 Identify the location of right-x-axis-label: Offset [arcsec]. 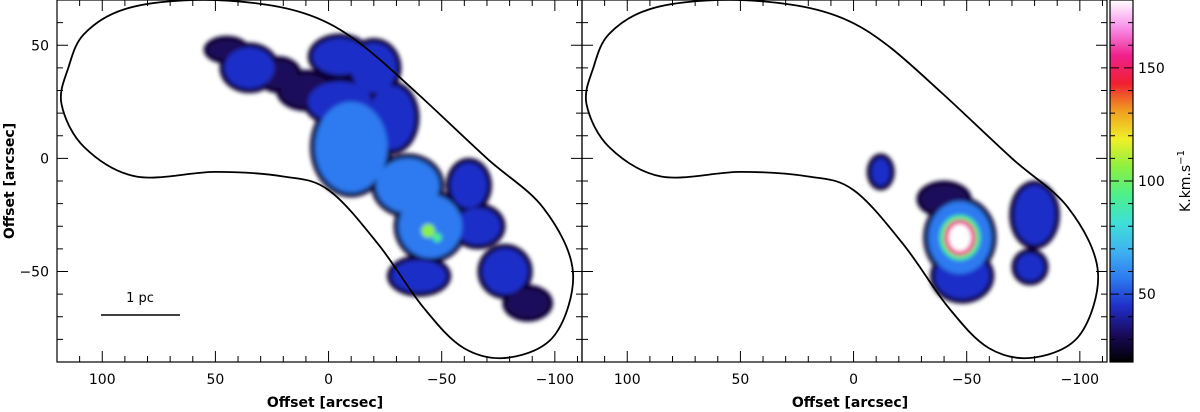
(850, 403).